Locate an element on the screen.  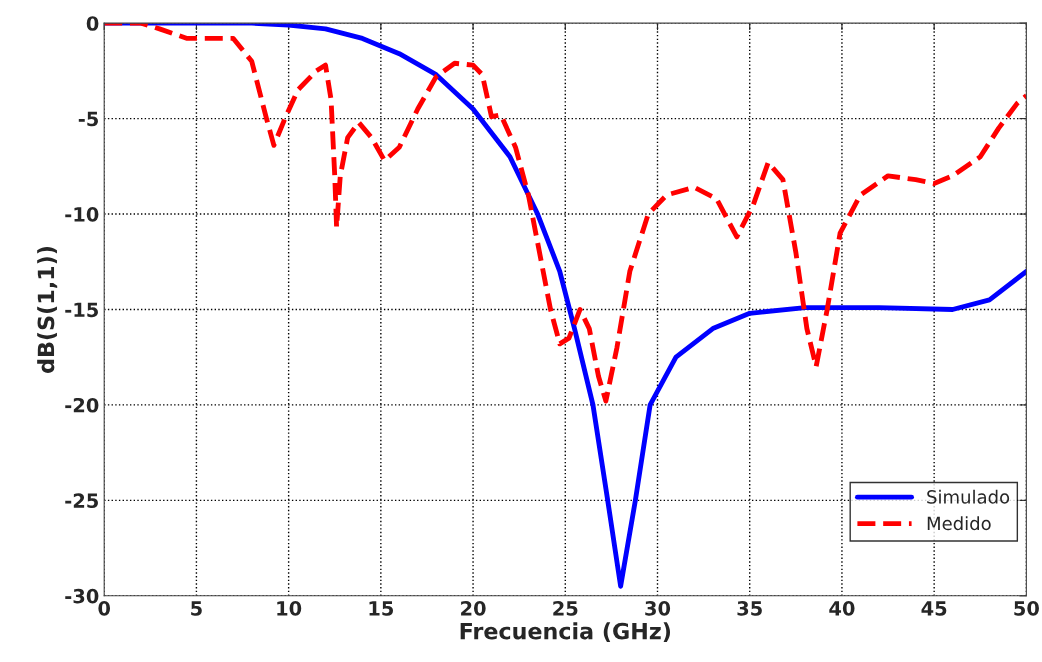
x-tick-label: 5 is located at coordinates (196, 608).